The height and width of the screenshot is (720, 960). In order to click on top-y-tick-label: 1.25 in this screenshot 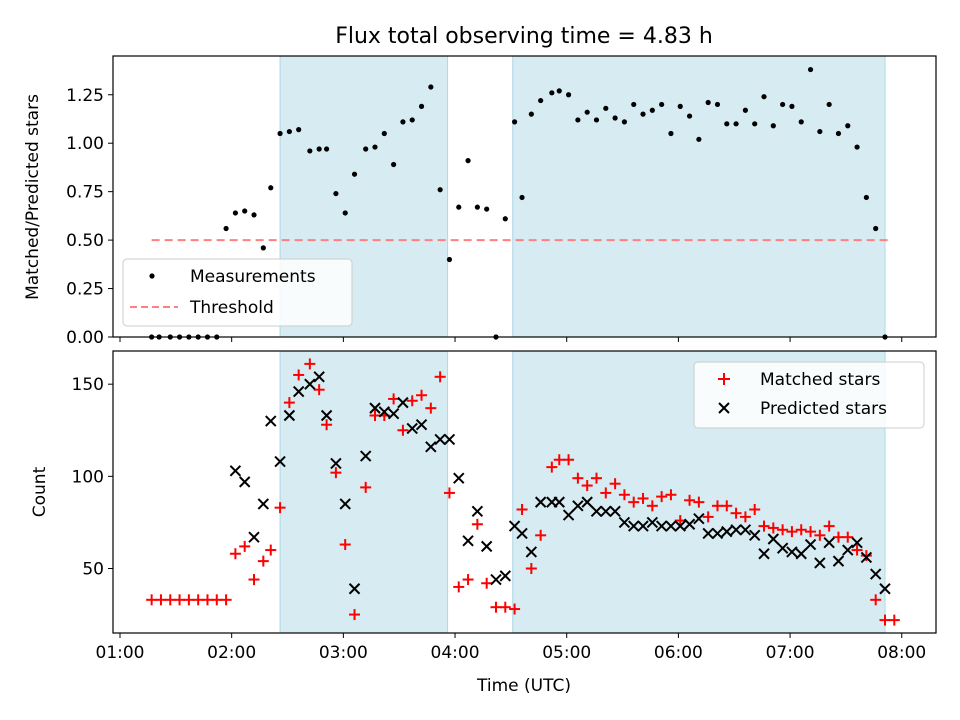, I will do `click(85, 96)`.